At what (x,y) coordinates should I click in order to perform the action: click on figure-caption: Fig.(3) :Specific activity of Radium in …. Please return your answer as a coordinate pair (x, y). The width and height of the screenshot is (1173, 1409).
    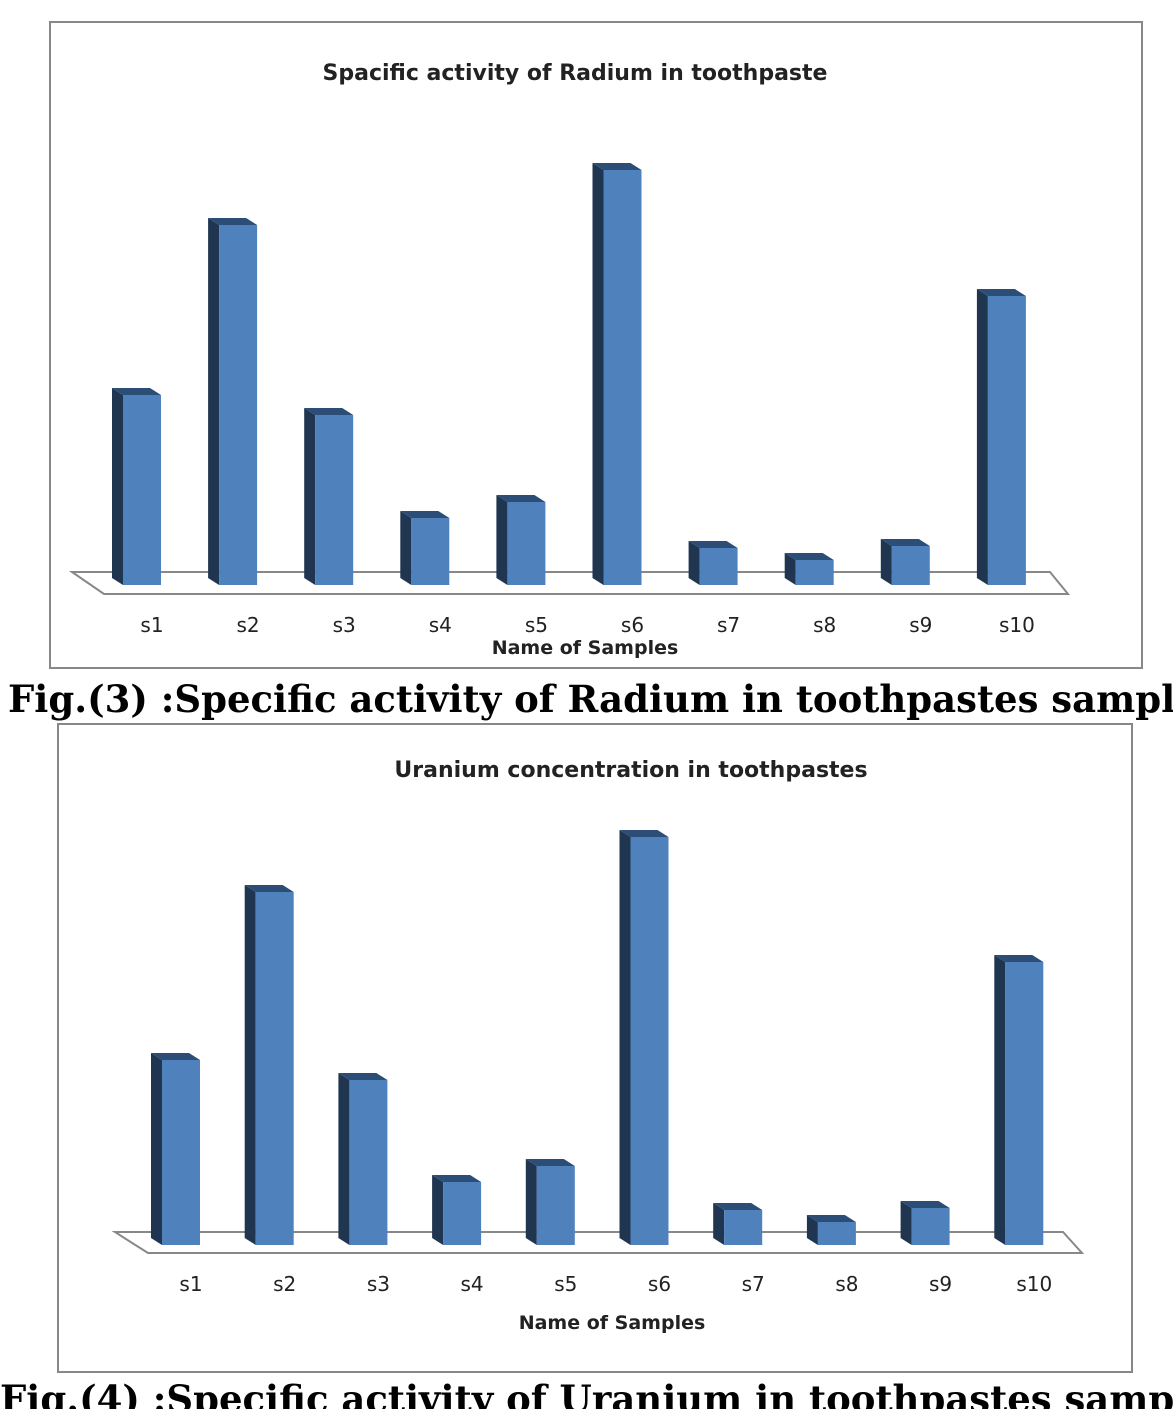
    Looking at the image, I should click on (590, 699).